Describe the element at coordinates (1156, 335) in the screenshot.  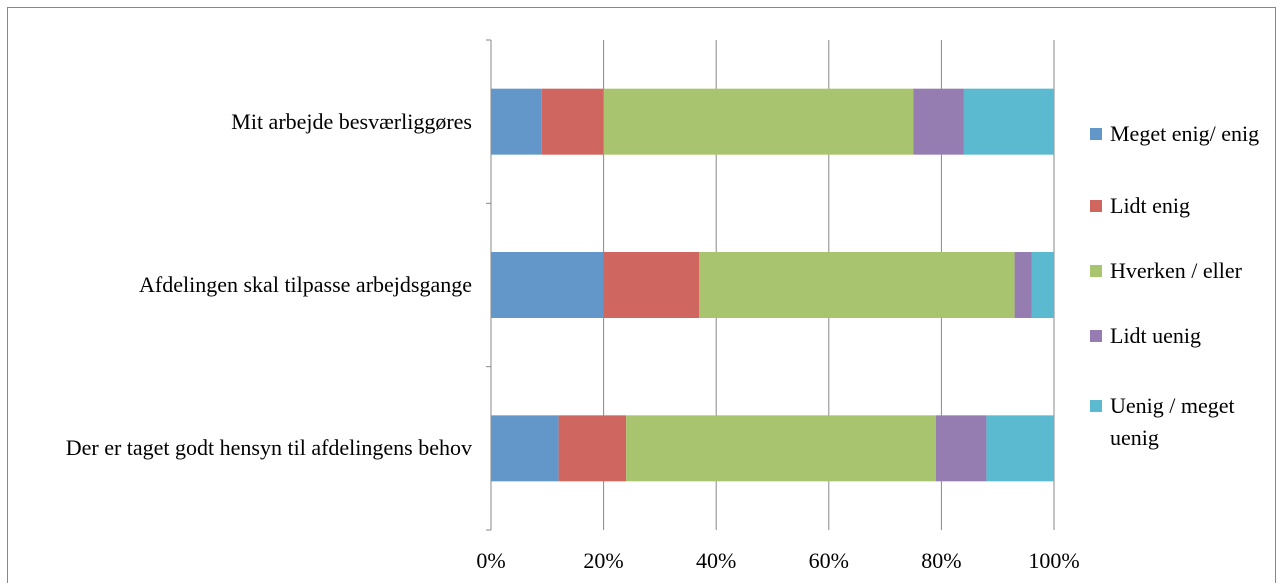
I see `legend-label: Lidt uenig` at that location.